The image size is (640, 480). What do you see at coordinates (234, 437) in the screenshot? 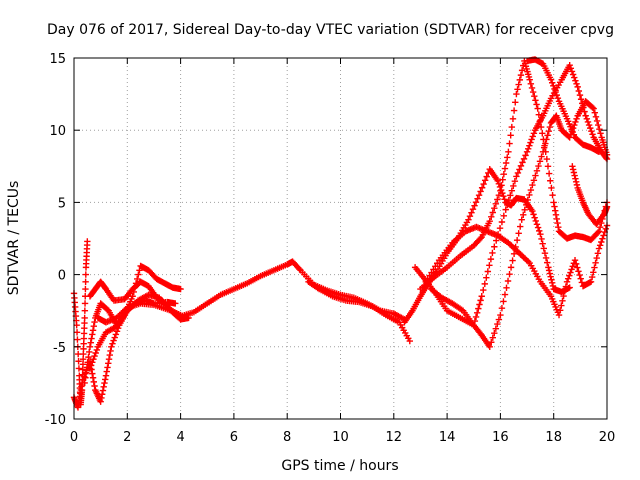
I see `x-tick-label: 6` at bounding box center [234, 437].